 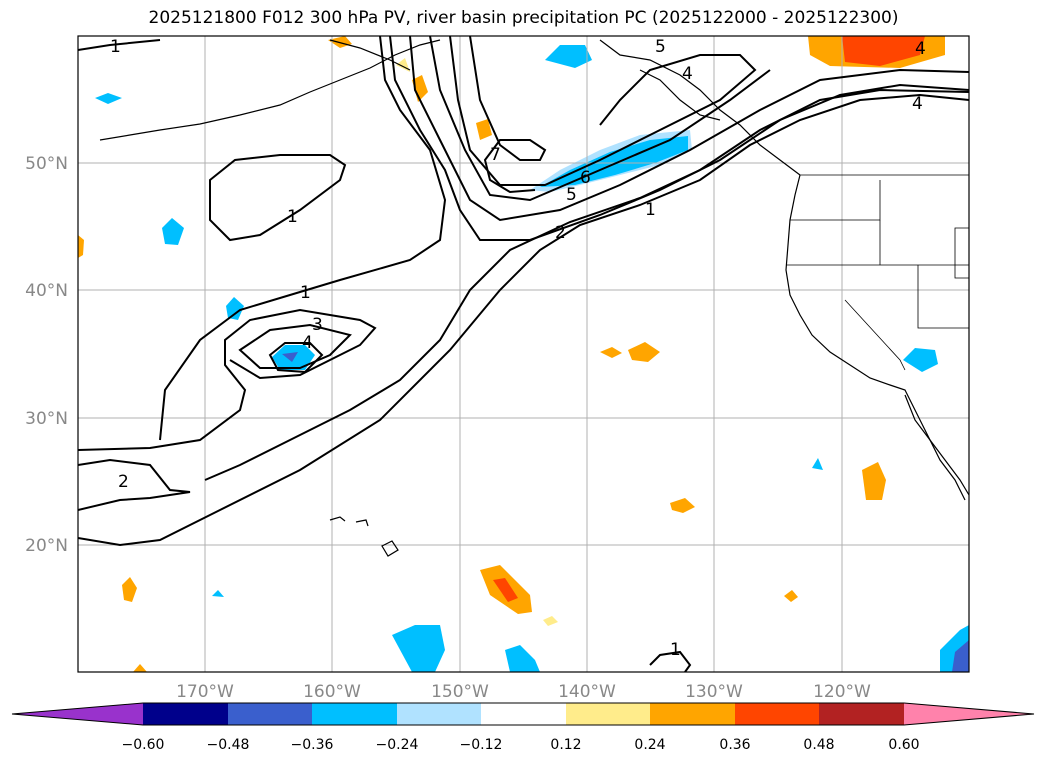 What do you see at coordinates (565, 745) in the screenshot?
I see `colorbar-tick-label: 0.12` at bounding box center [565, 745].